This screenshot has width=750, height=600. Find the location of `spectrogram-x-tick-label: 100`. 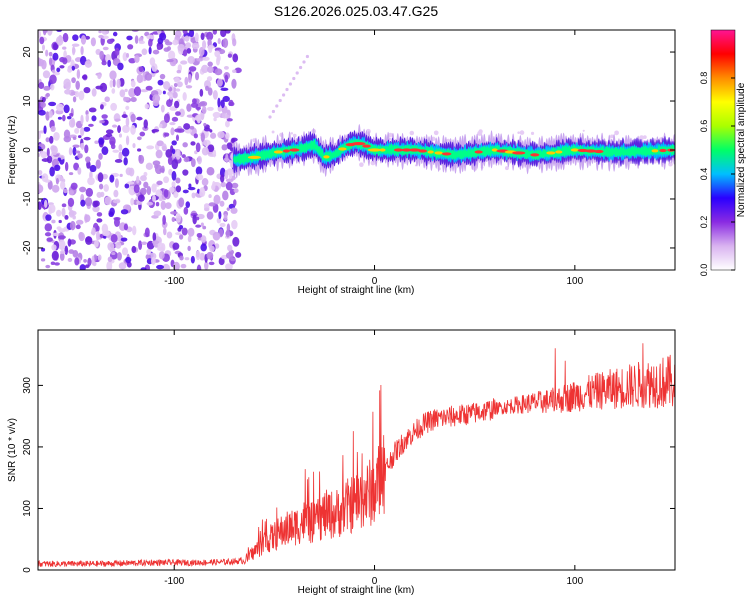

spectrogram-x-tick-label: 100 is located at coordinates (574, 281).